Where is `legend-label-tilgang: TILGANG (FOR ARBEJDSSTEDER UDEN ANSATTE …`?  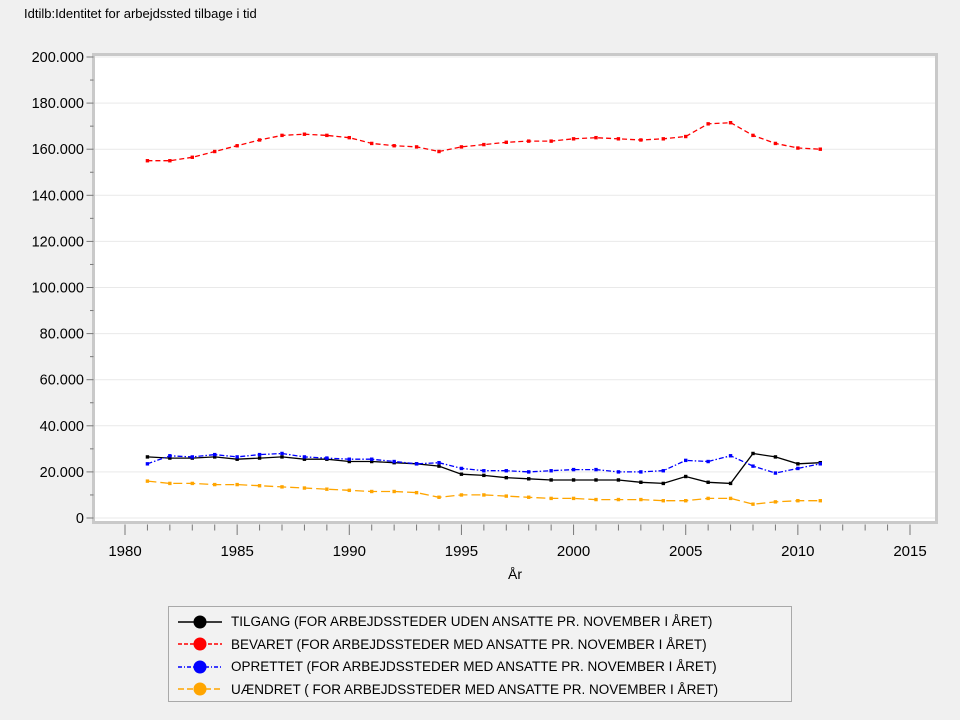 legend-label-tilgang: TILGANG (FOR ARBEJDSSTEDER UDEN ANSATTE … is located at coordinates (472, 622).